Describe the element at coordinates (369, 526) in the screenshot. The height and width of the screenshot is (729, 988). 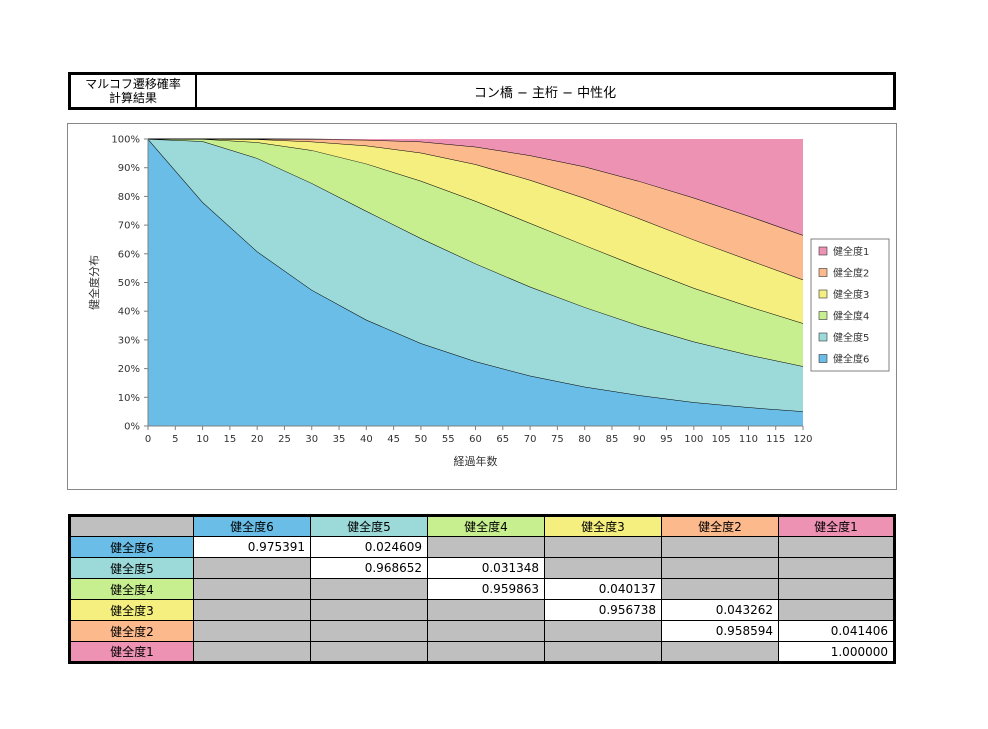
I see `matrix-column-header: 健全度5` at that location.